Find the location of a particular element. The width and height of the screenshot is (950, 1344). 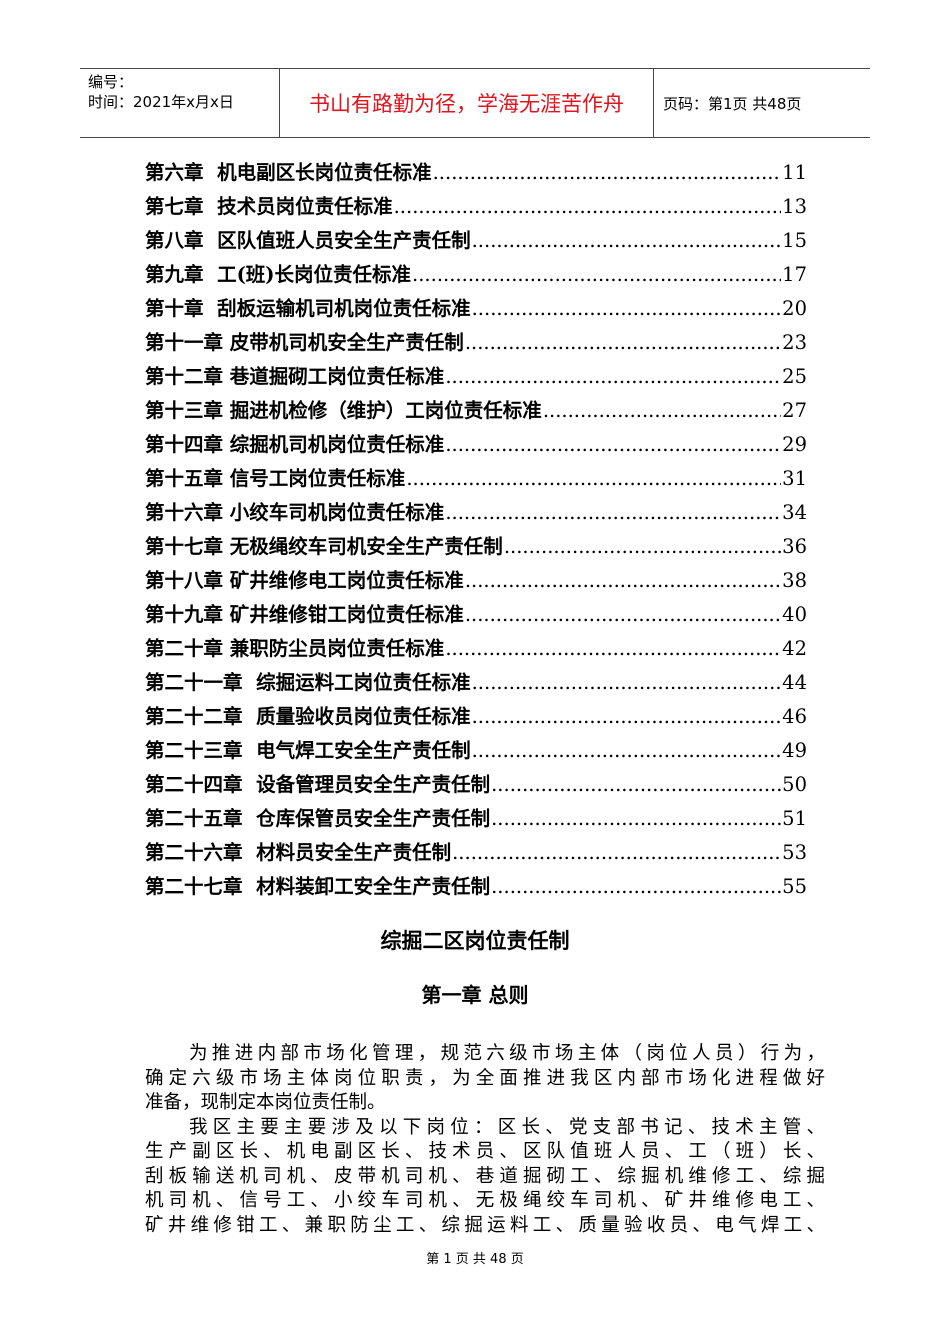

toc-chapter: 第七章 is located at coordinates (181, 206).